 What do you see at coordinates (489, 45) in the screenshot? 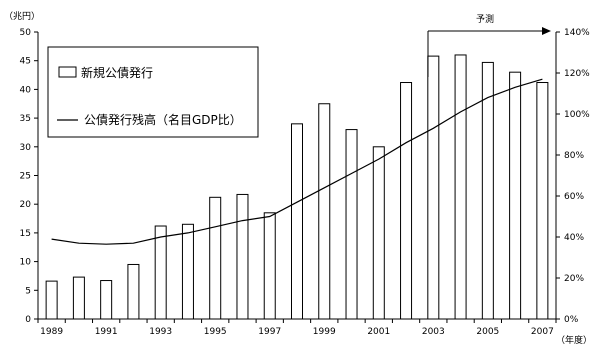
I see `forecast-annotation: 予測` at bounding box center [489, 45].